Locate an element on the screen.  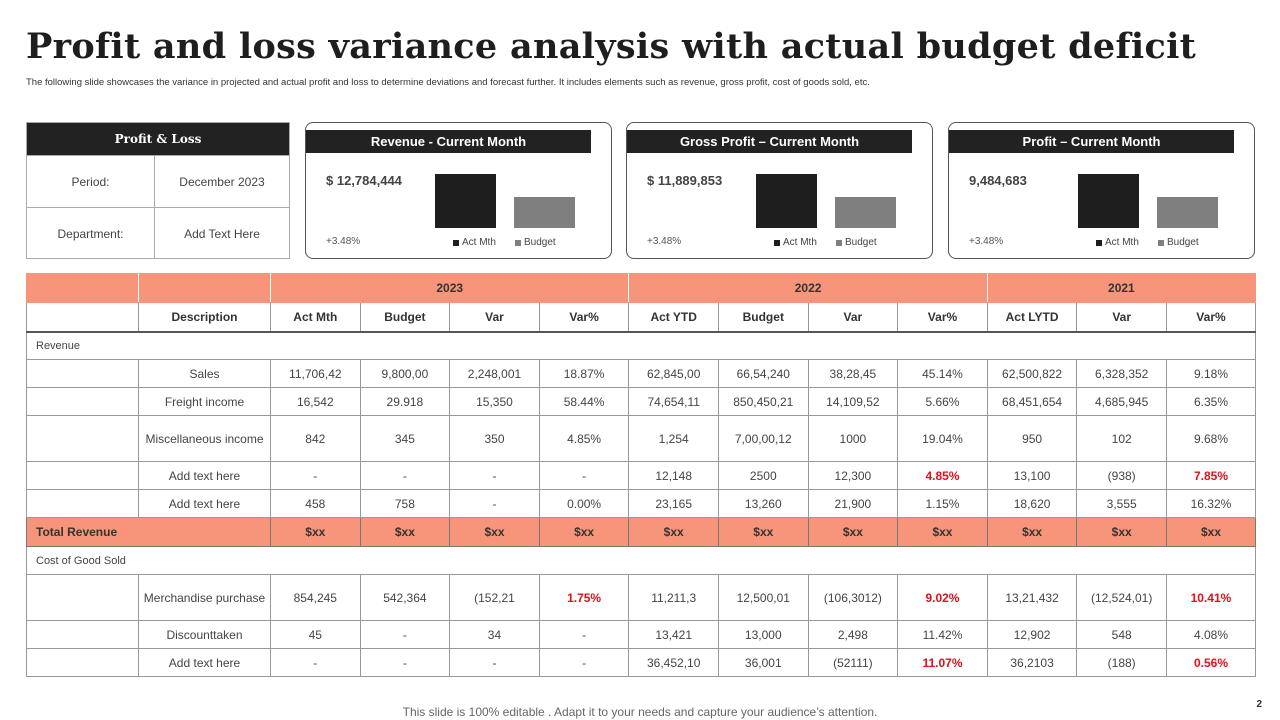
table-cell: 102 is located at coordinates (1121, 438).